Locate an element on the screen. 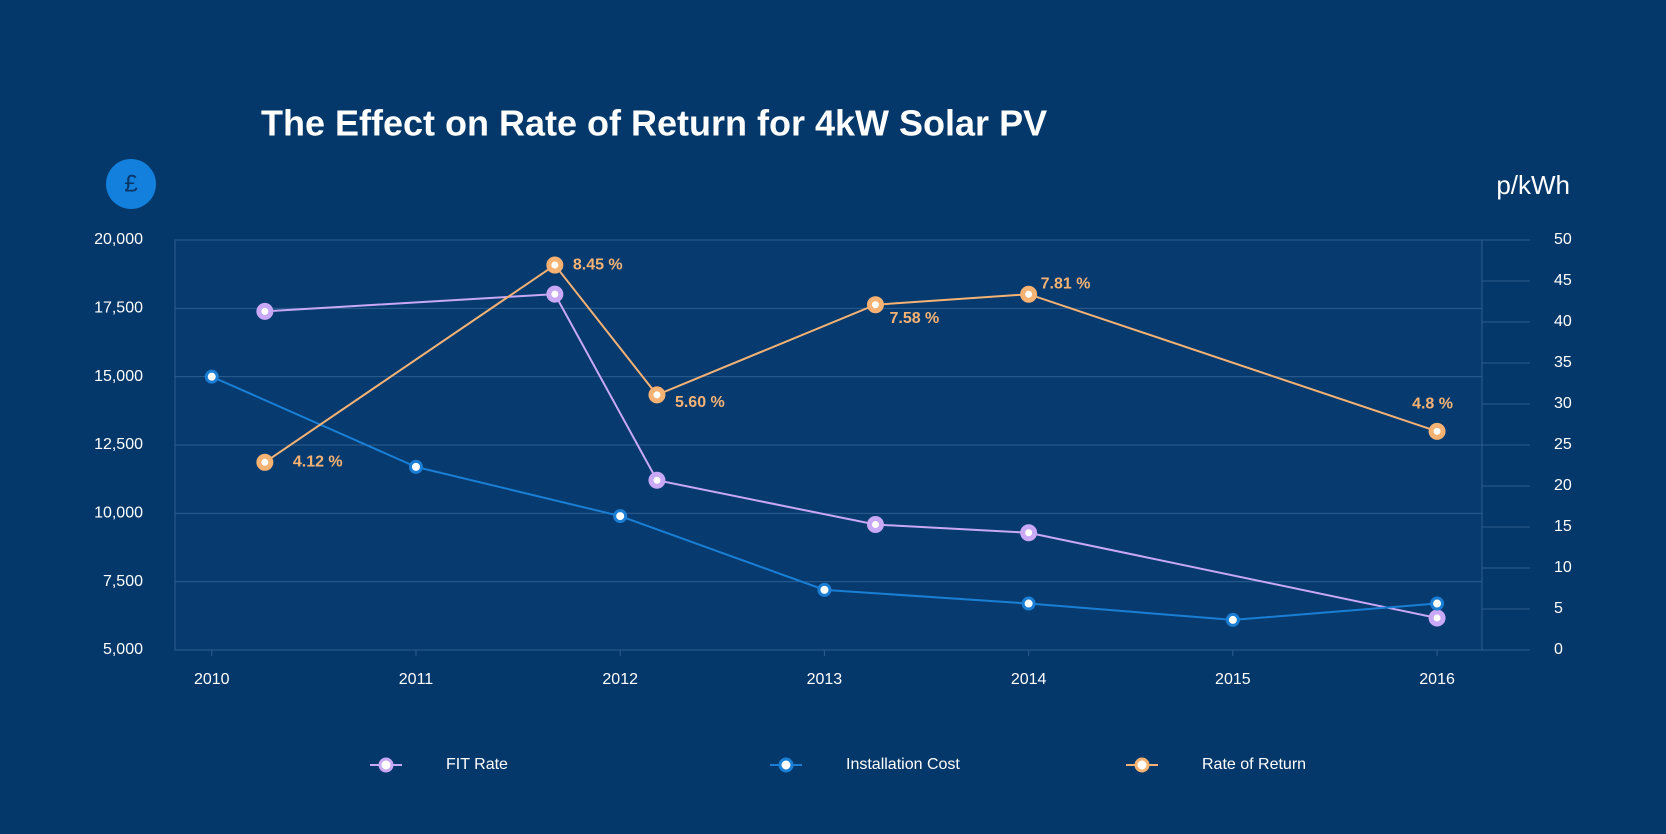  data-label: 4.8 % is located at coordinates (1432, 404).